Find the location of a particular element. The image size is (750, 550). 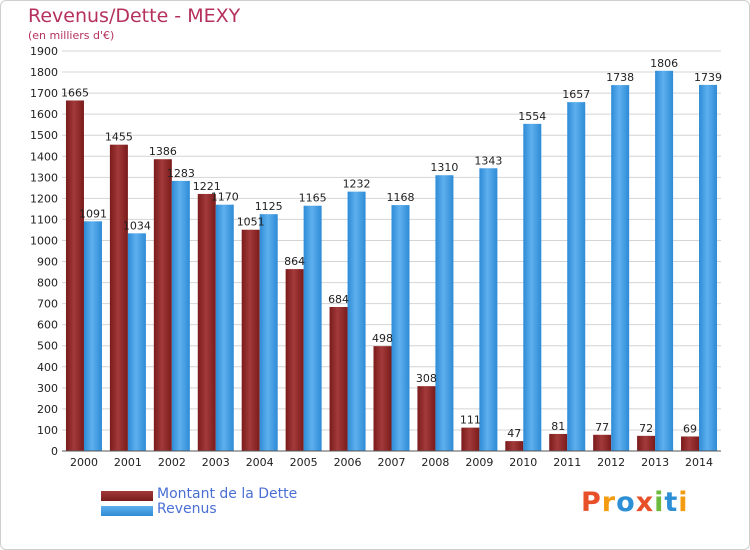

data-label: 1455 is located at coordinates (119, 137).